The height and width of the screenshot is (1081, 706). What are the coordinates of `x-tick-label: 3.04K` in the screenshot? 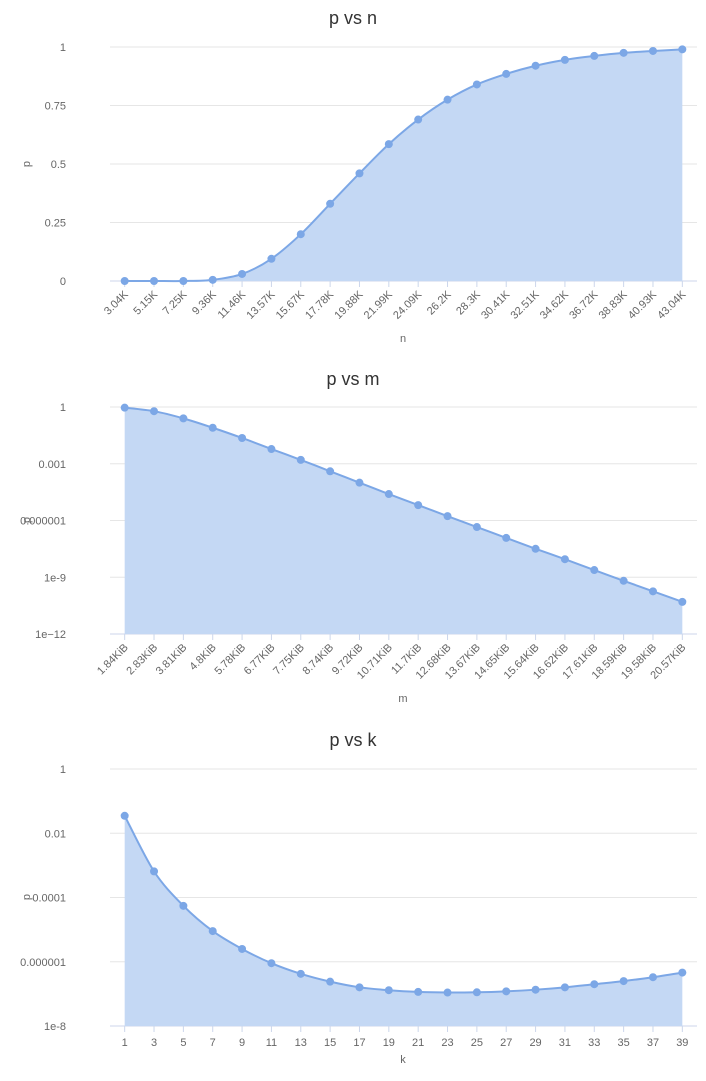 It's located at (116, 302).